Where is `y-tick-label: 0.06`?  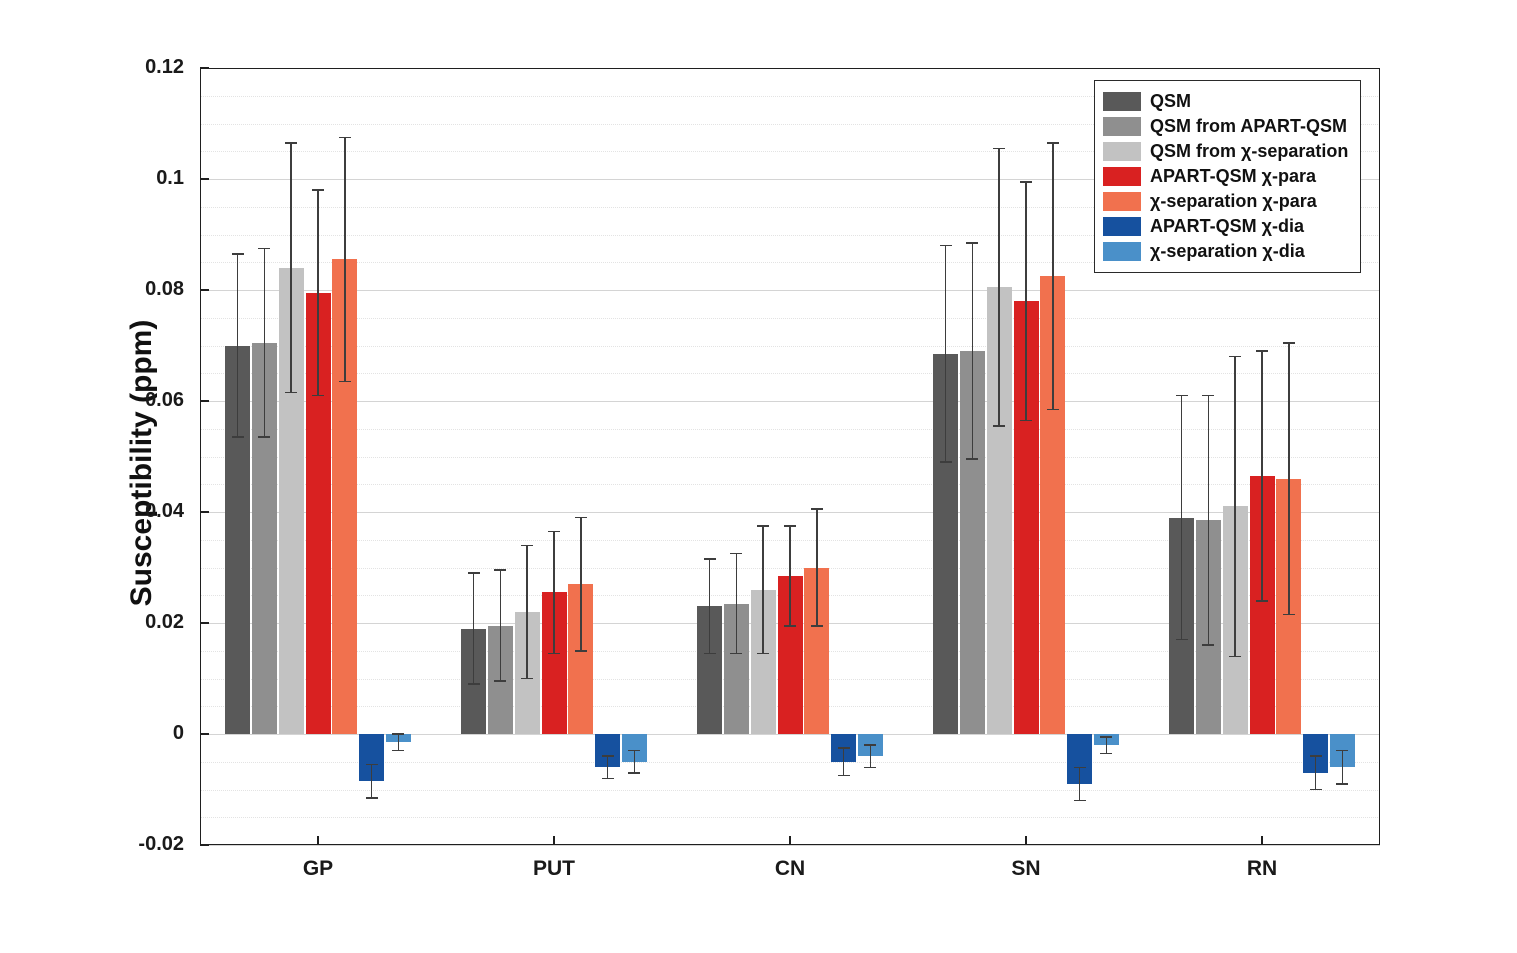 y-tick-label: 0.06 is located at coordinates (164, 400).